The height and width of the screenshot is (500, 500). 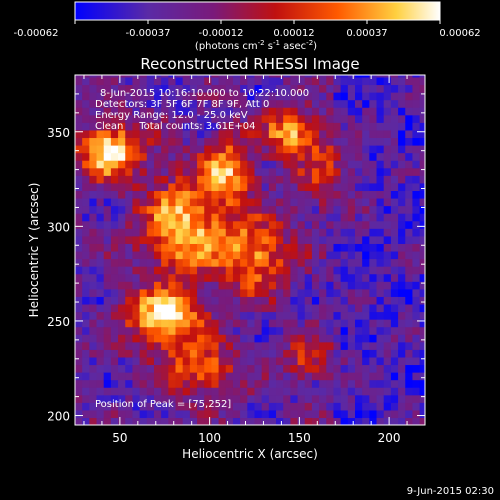 I want to click on footer-timestamp: 9-Jun-2015 02:30, so click(x=450, y=491).